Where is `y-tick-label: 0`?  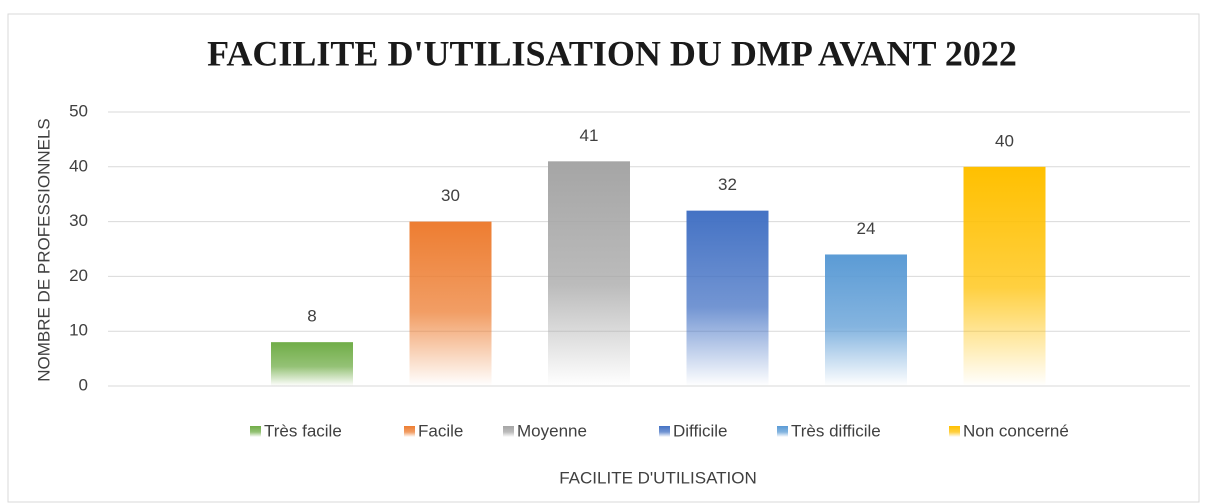
y-tick-label: 0 is located at coordinates (83, 384).